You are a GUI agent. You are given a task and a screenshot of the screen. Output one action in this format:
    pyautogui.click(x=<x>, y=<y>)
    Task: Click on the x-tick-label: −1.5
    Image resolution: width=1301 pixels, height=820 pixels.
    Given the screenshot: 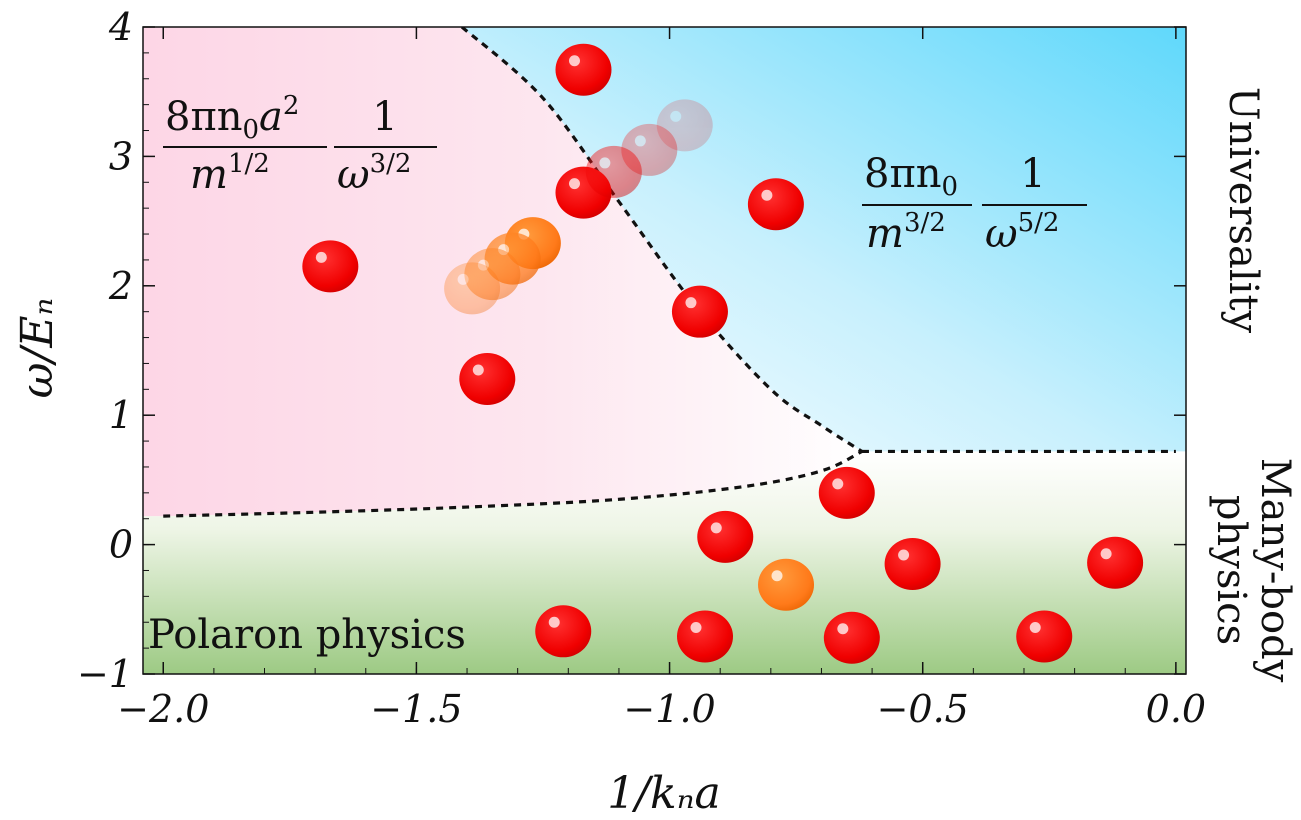 What is the action you would take?
    pyautogui.click(x=416, y=709)
    